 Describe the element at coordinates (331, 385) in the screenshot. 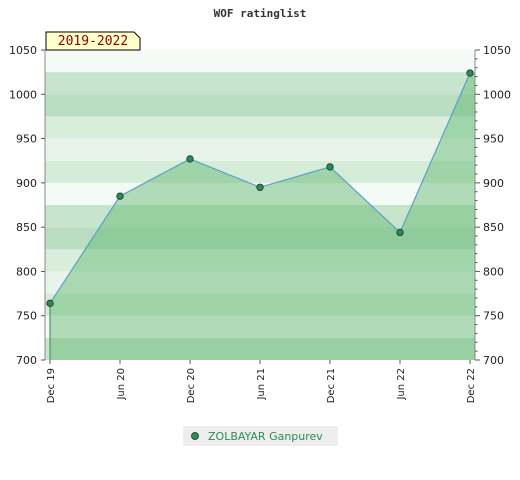

I see `x-tick-label: Dec 21` at that location.